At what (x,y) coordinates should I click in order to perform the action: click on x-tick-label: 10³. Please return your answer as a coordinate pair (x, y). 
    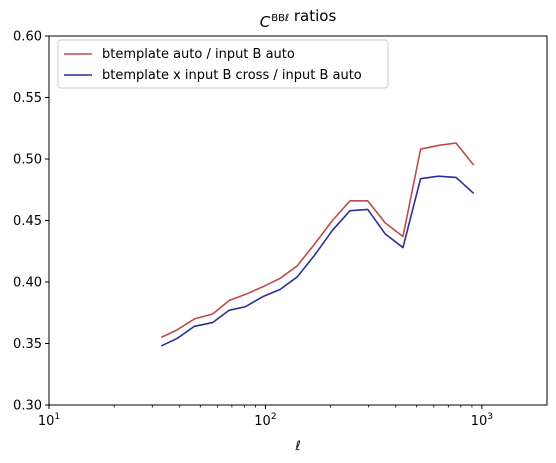
    Looking at the image, I should click on (482, 420).